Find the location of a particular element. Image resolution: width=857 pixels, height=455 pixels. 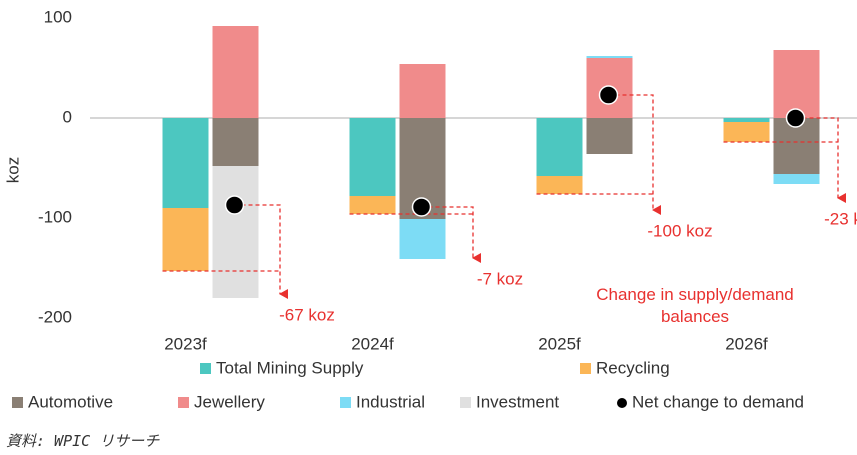

legend-label: Recycling is located at coordinates (633, 367).